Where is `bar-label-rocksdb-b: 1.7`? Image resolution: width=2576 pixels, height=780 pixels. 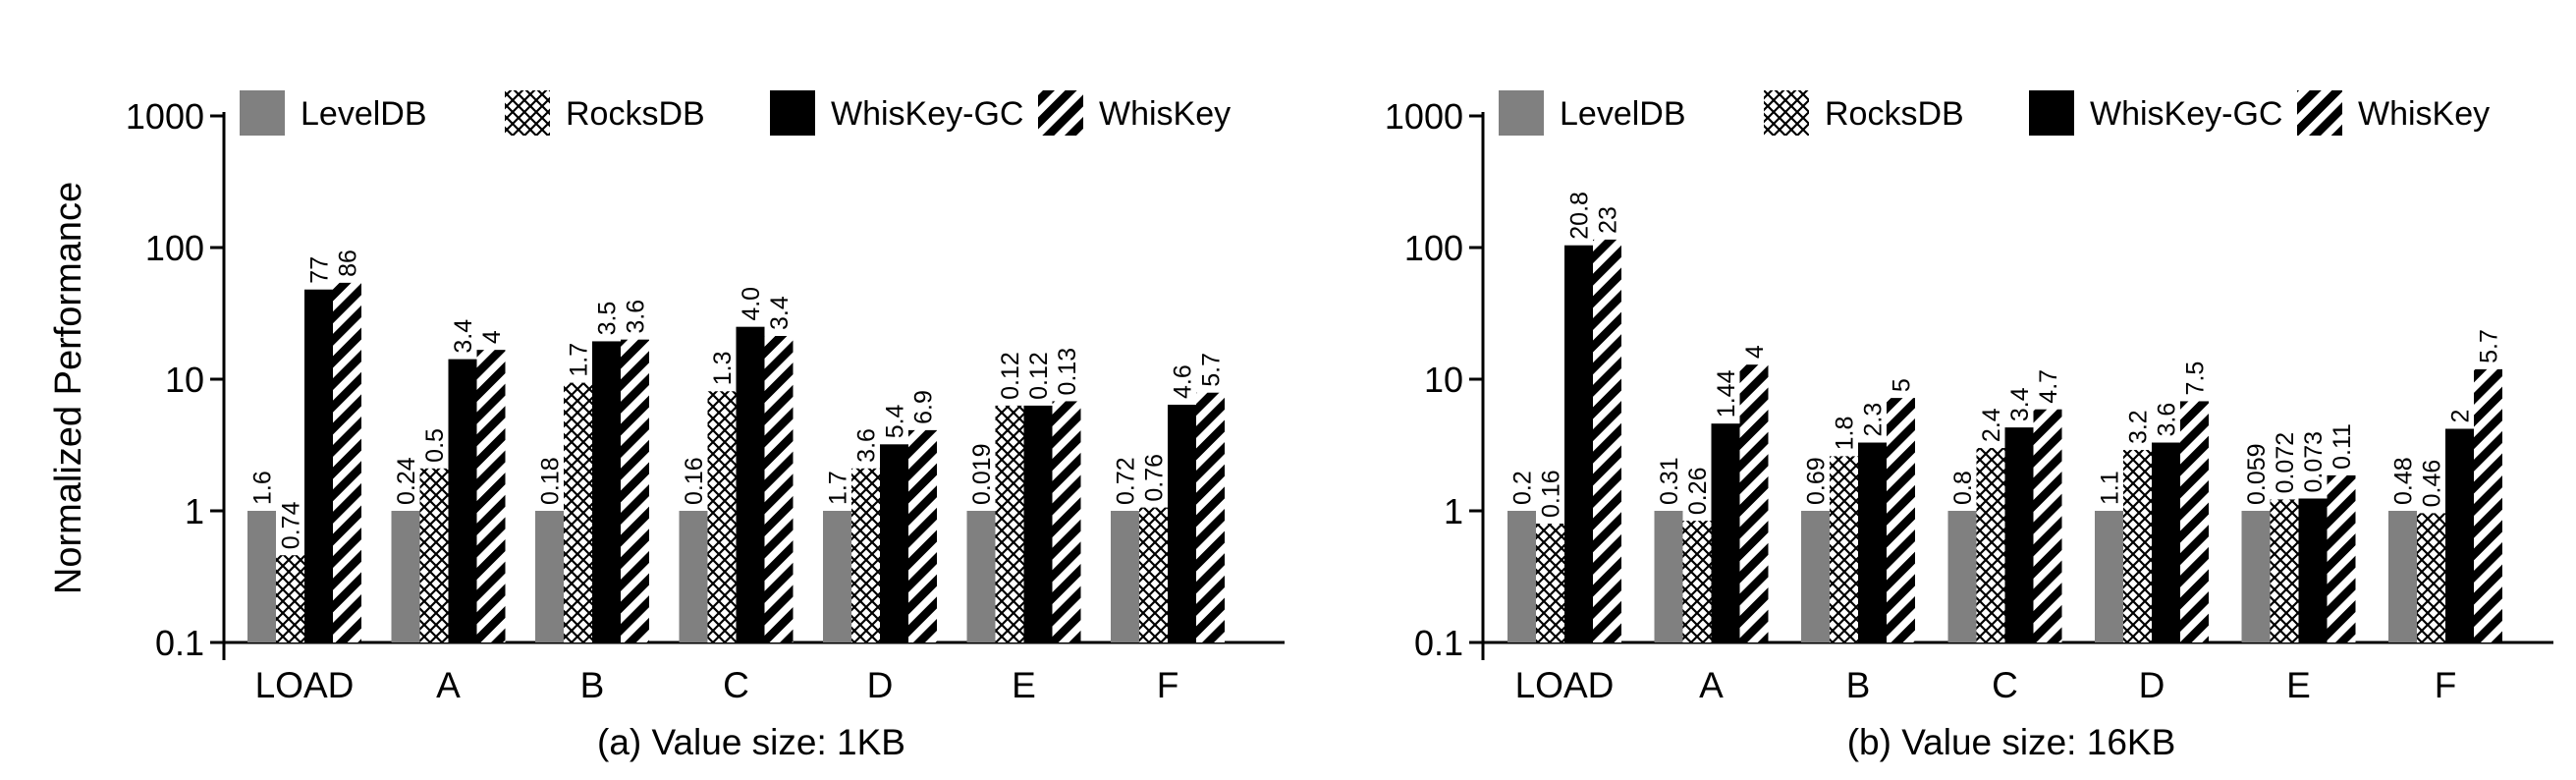 bar-label-rocksdb-b: 1.7 is located at coordinates (579, 360).